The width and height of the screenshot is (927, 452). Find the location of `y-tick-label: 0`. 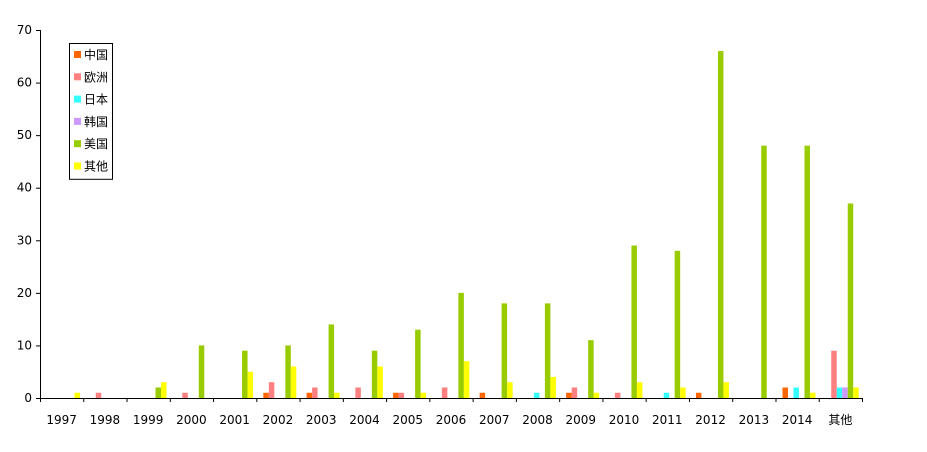

y-tick-label: 0 is located at coordinates (28, 398).